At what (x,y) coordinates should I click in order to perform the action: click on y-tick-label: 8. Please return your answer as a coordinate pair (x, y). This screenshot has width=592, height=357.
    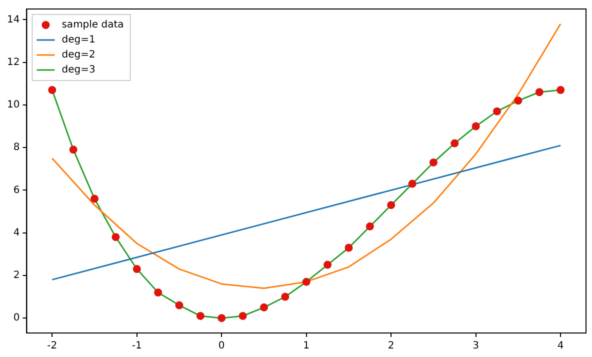
    Looking at the image, I should click on (16, 148).